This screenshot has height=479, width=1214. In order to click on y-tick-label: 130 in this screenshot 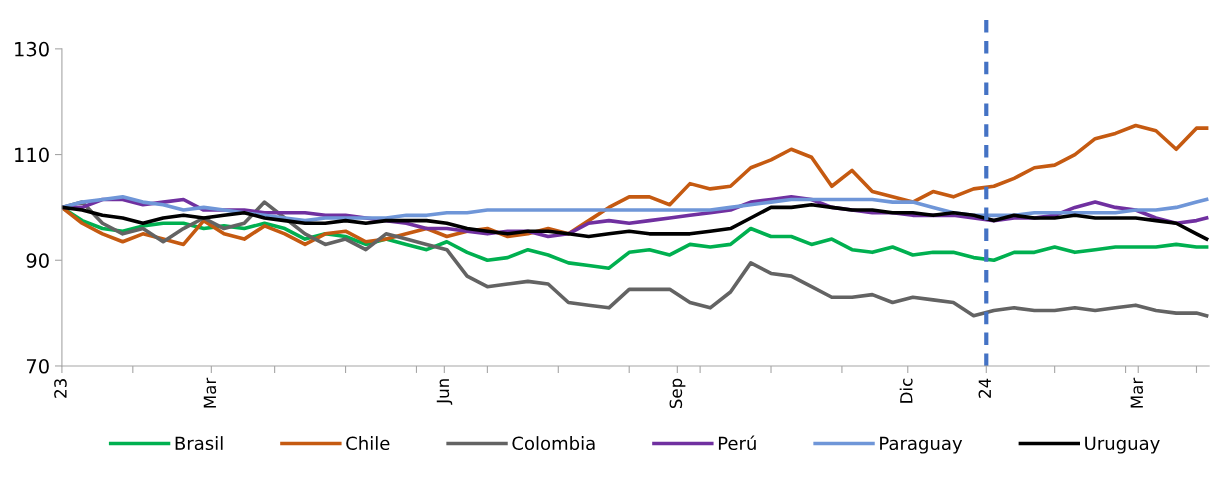, I will do `click(32, 49)`.